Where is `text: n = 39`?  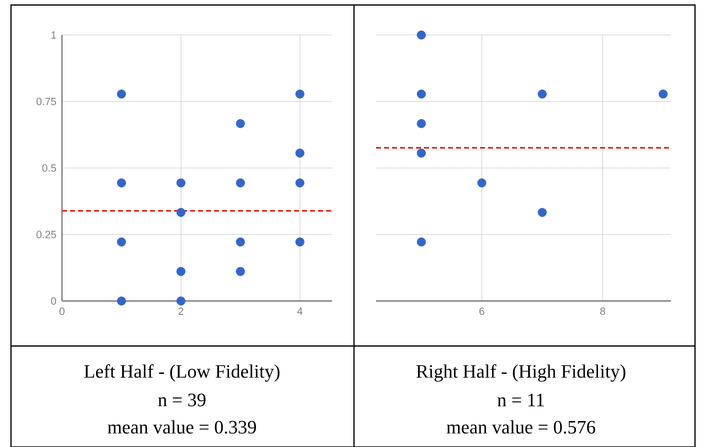
text: n = 39 is located at coordinates (182, 400).